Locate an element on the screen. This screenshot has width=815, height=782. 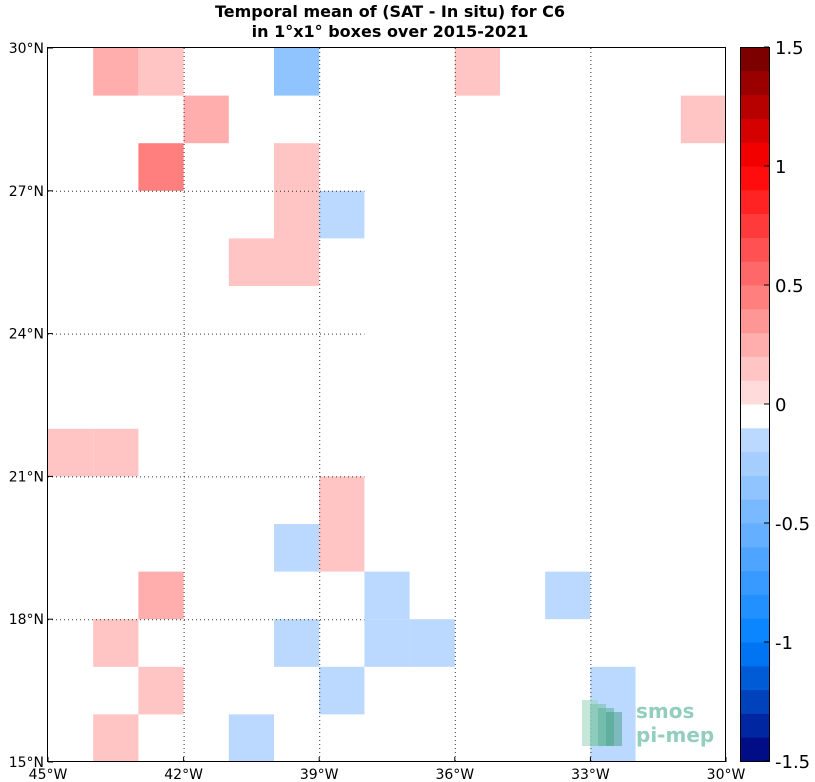
colorbar-tick-label: 0.5 is located at coordinates (789, 286).